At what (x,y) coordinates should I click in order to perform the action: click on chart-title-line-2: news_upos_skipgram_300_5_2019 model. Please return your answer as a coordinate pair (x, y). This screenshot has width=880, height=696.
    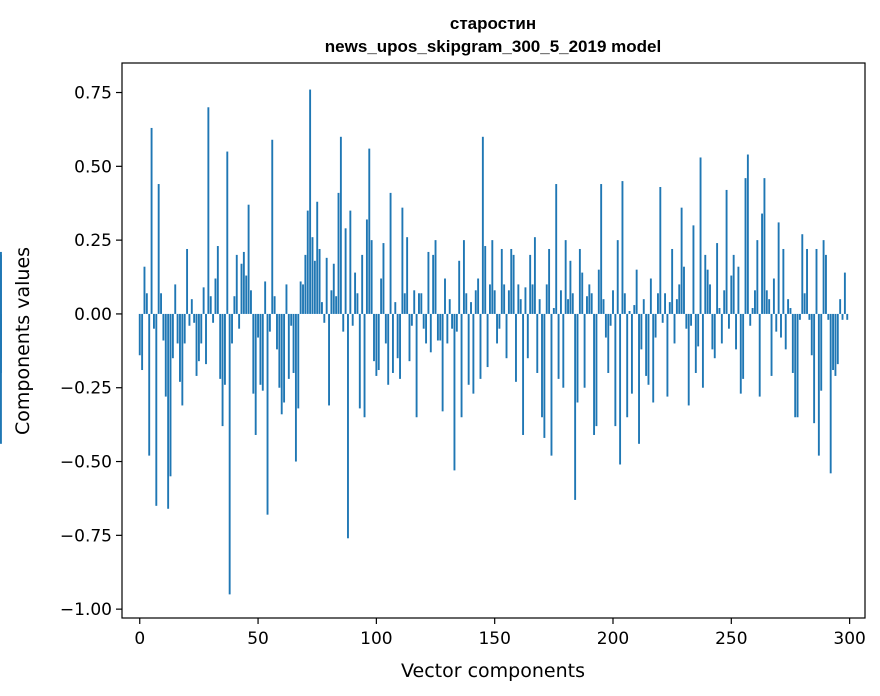
    Looking at the image, I should click on (493, 46).